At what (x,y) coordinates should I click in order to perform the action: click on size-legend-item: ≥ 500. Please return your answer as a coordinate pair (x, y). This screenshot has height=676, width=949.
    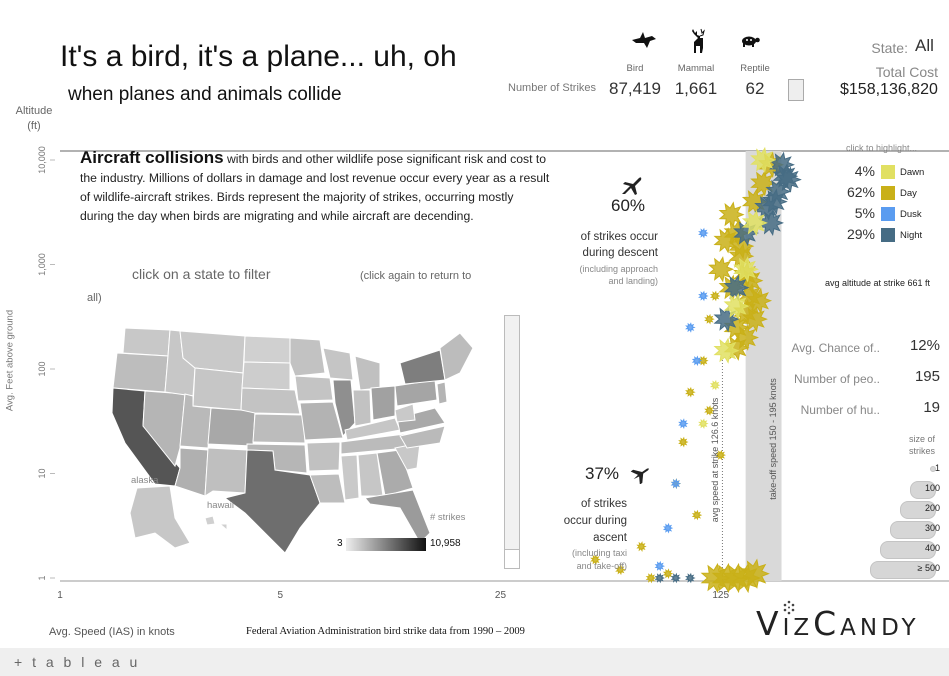
    Looking at the image, I should click on (906, 569).